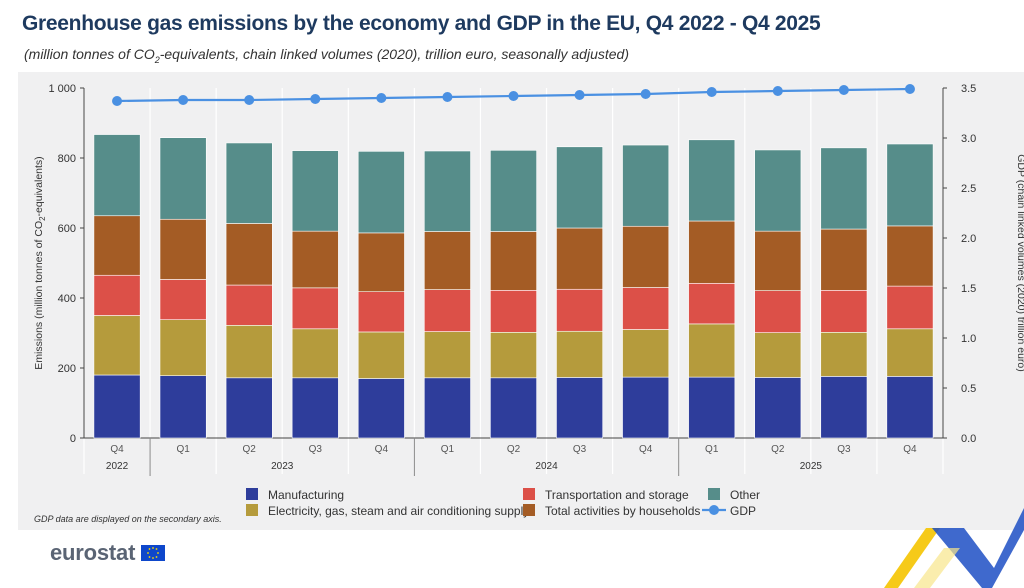  I want to click on y-tick-label: 600, so click(67, 229).